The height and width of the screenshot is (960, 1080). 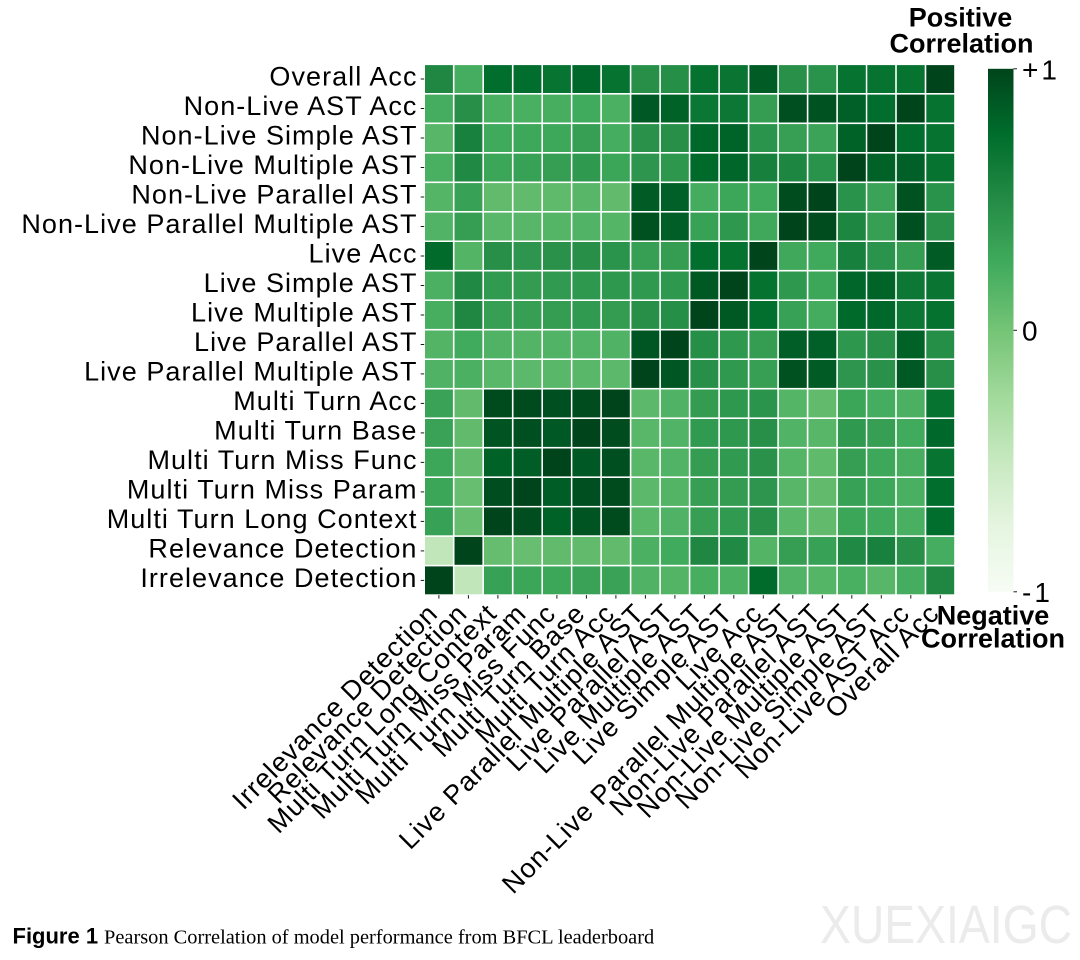 I want to click on svg-text: Irrelevance Detection, so click(x=278, y=578).